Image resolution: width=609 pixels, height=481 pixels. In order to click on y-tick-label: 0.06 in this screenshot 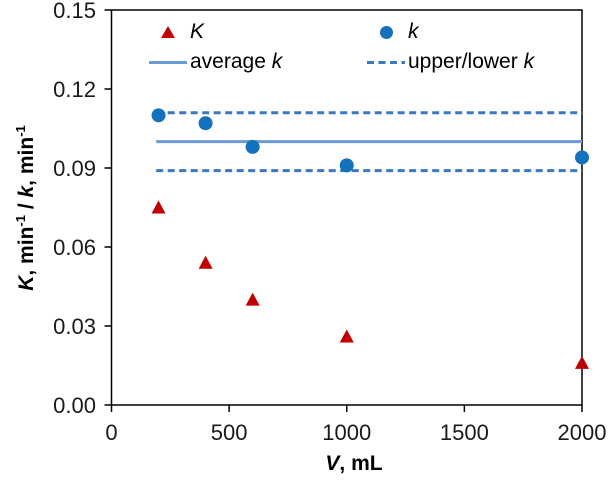, I will do `click(74, 247)`.